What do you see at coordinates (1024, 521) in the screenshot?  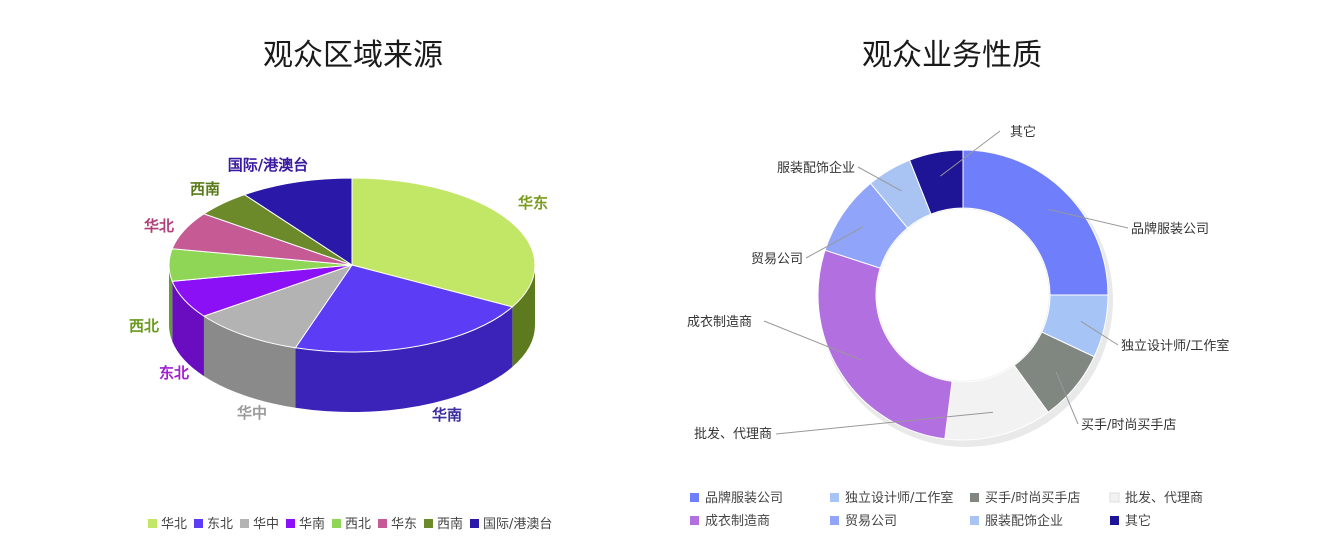 I see `business-legend-item: 服装配饰企业` at bounding box center [1024, 521].